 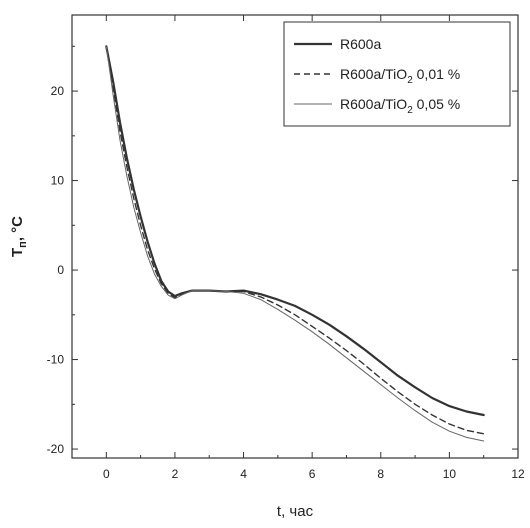 What do you see at coordinates (106, 474) in the screenshot?
I see `x-tick-label: 0` at bounding box center [106, 474].